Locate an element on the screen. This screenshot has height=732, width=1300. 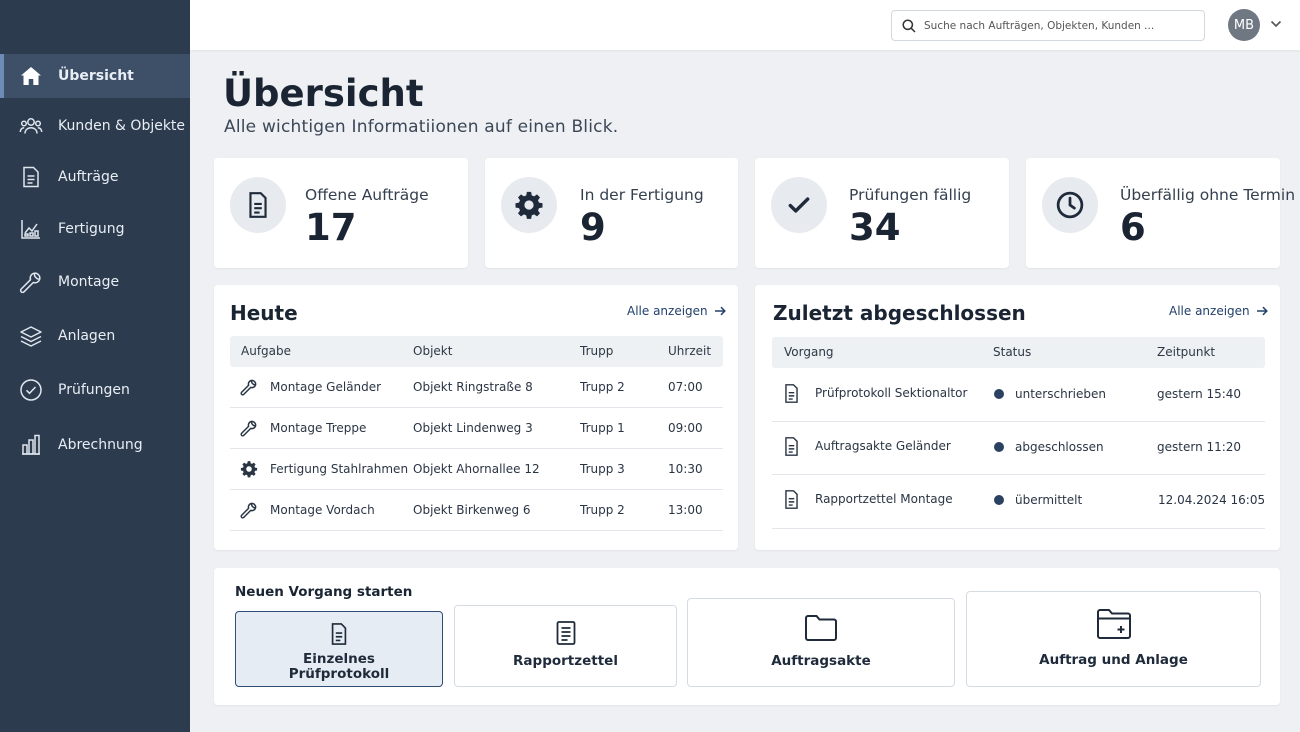
column-header-vorgang: Vorgang is located at coordinates (809, 352).